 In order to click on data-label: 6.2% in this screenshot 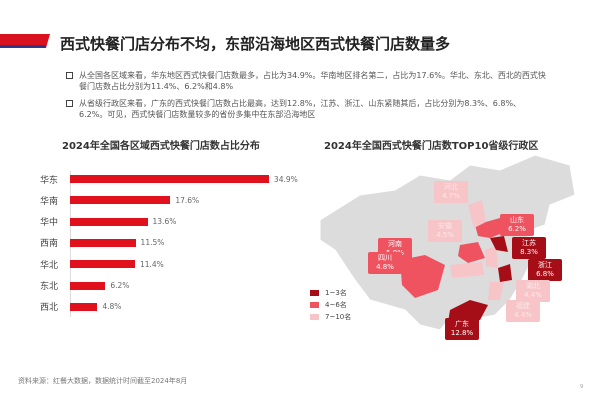, I will do `click(120, 285)`.